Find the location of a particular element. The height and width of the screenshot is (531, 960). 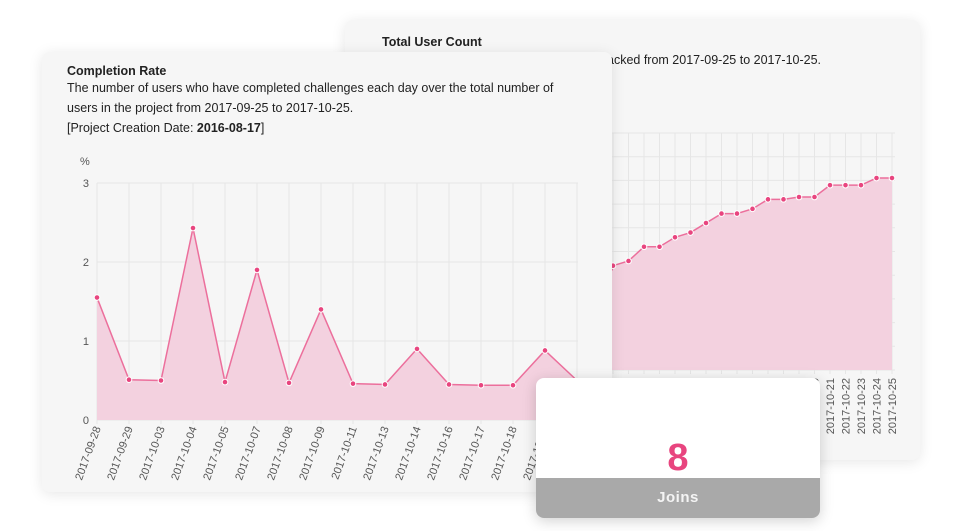

x-tick-label: 2017-10-08 is located at coordinates (280, 453).